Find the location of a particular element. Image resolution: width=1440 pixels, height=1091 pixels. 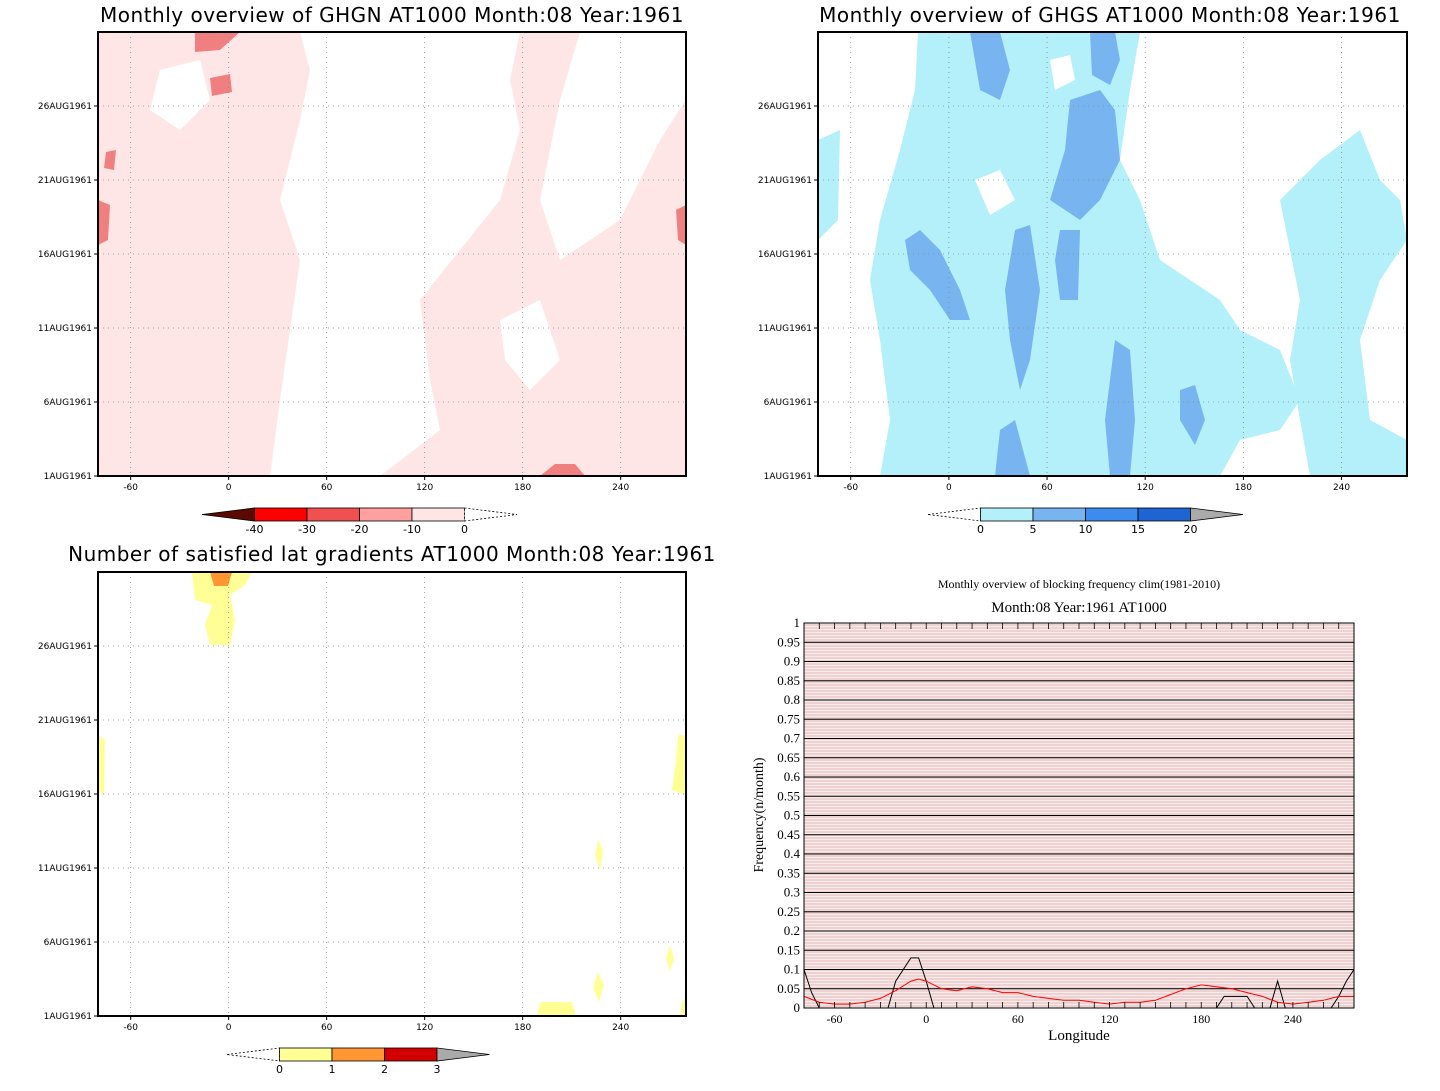

blocking-x-axis: -60 0 60 120 180 240 is located at coordinates (1079, 824).